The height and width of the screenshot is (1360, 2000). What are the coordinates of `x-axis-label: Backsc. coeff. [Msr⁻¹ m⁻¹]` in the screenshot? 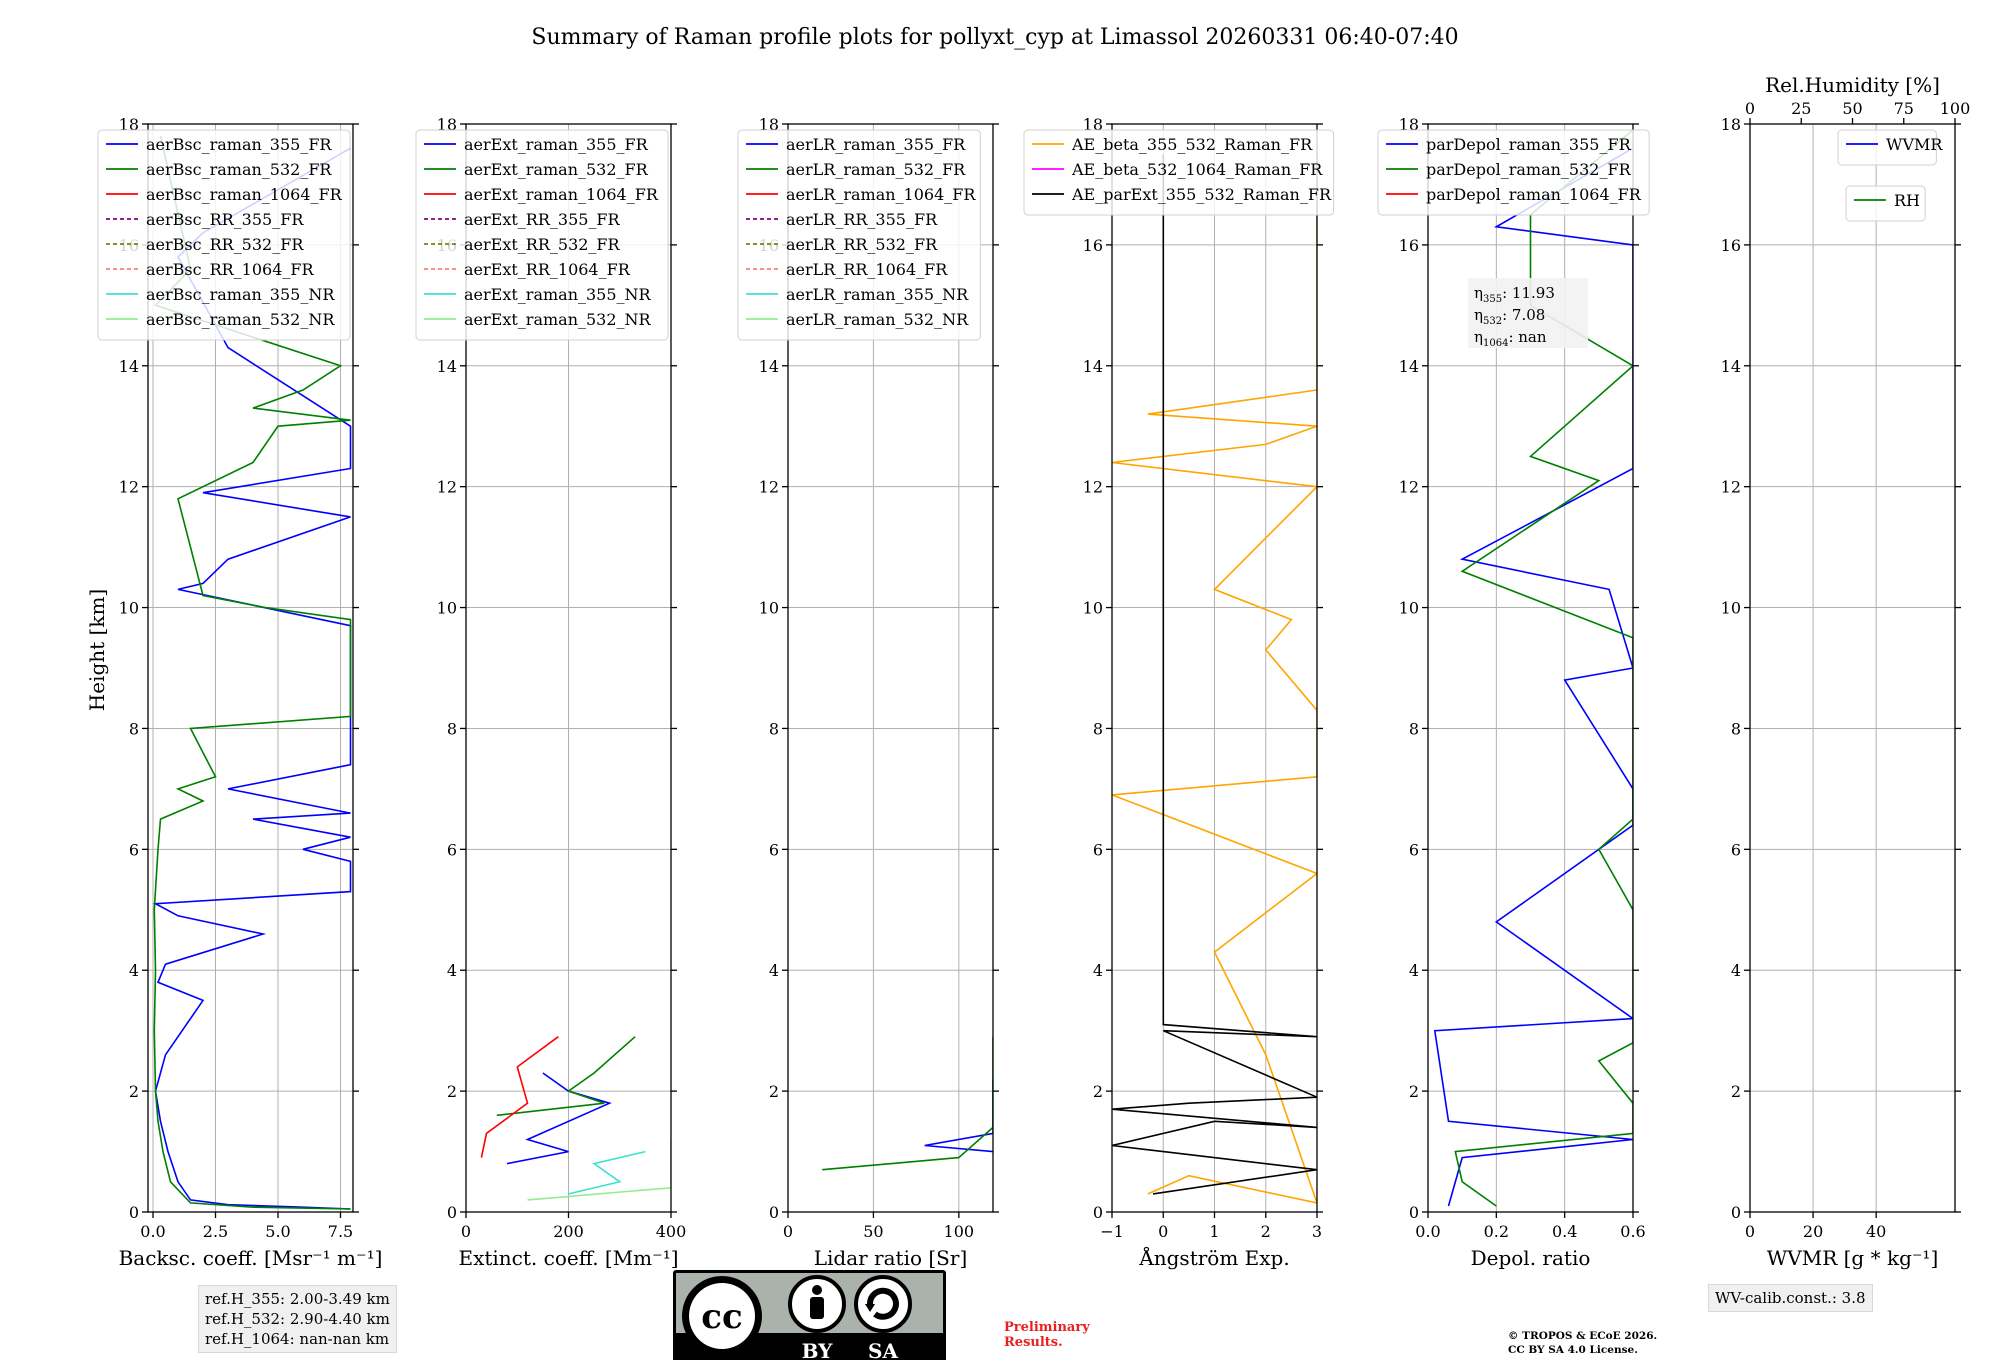 It's located at (251, 1258).